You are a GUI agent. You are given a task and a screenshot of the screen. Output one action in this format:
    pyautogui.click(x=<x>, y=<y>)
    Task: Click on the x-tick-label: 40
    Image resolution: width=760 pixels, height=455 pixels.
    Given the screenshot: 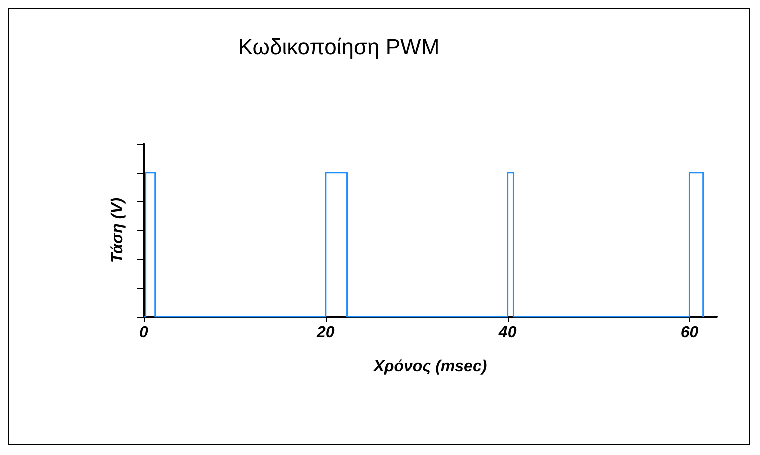 What is the action you would take?
    pyautogui.click(x=507, y=333)
    